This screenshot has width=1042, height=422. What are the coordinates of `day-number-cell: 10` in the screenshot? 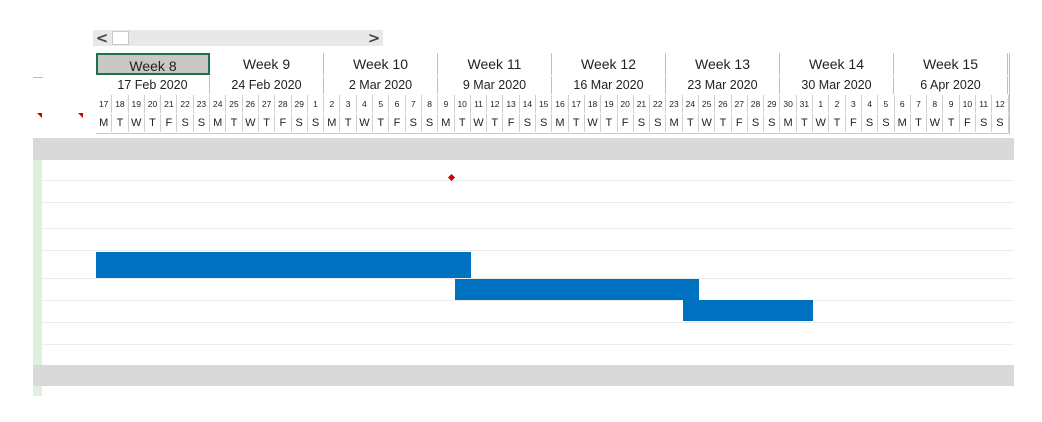 It's located at (463, 104).